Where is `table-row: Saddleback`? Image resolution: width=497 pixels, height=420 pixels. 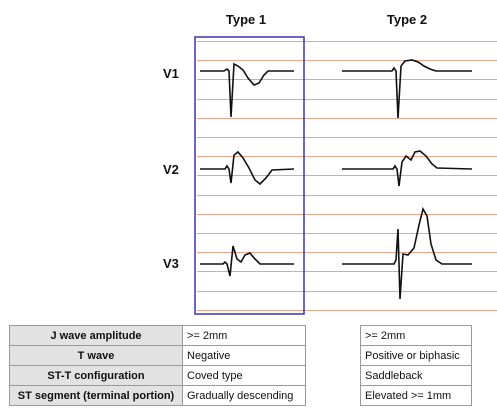
table-row: Saddleback is located at coordinates (416, 376).